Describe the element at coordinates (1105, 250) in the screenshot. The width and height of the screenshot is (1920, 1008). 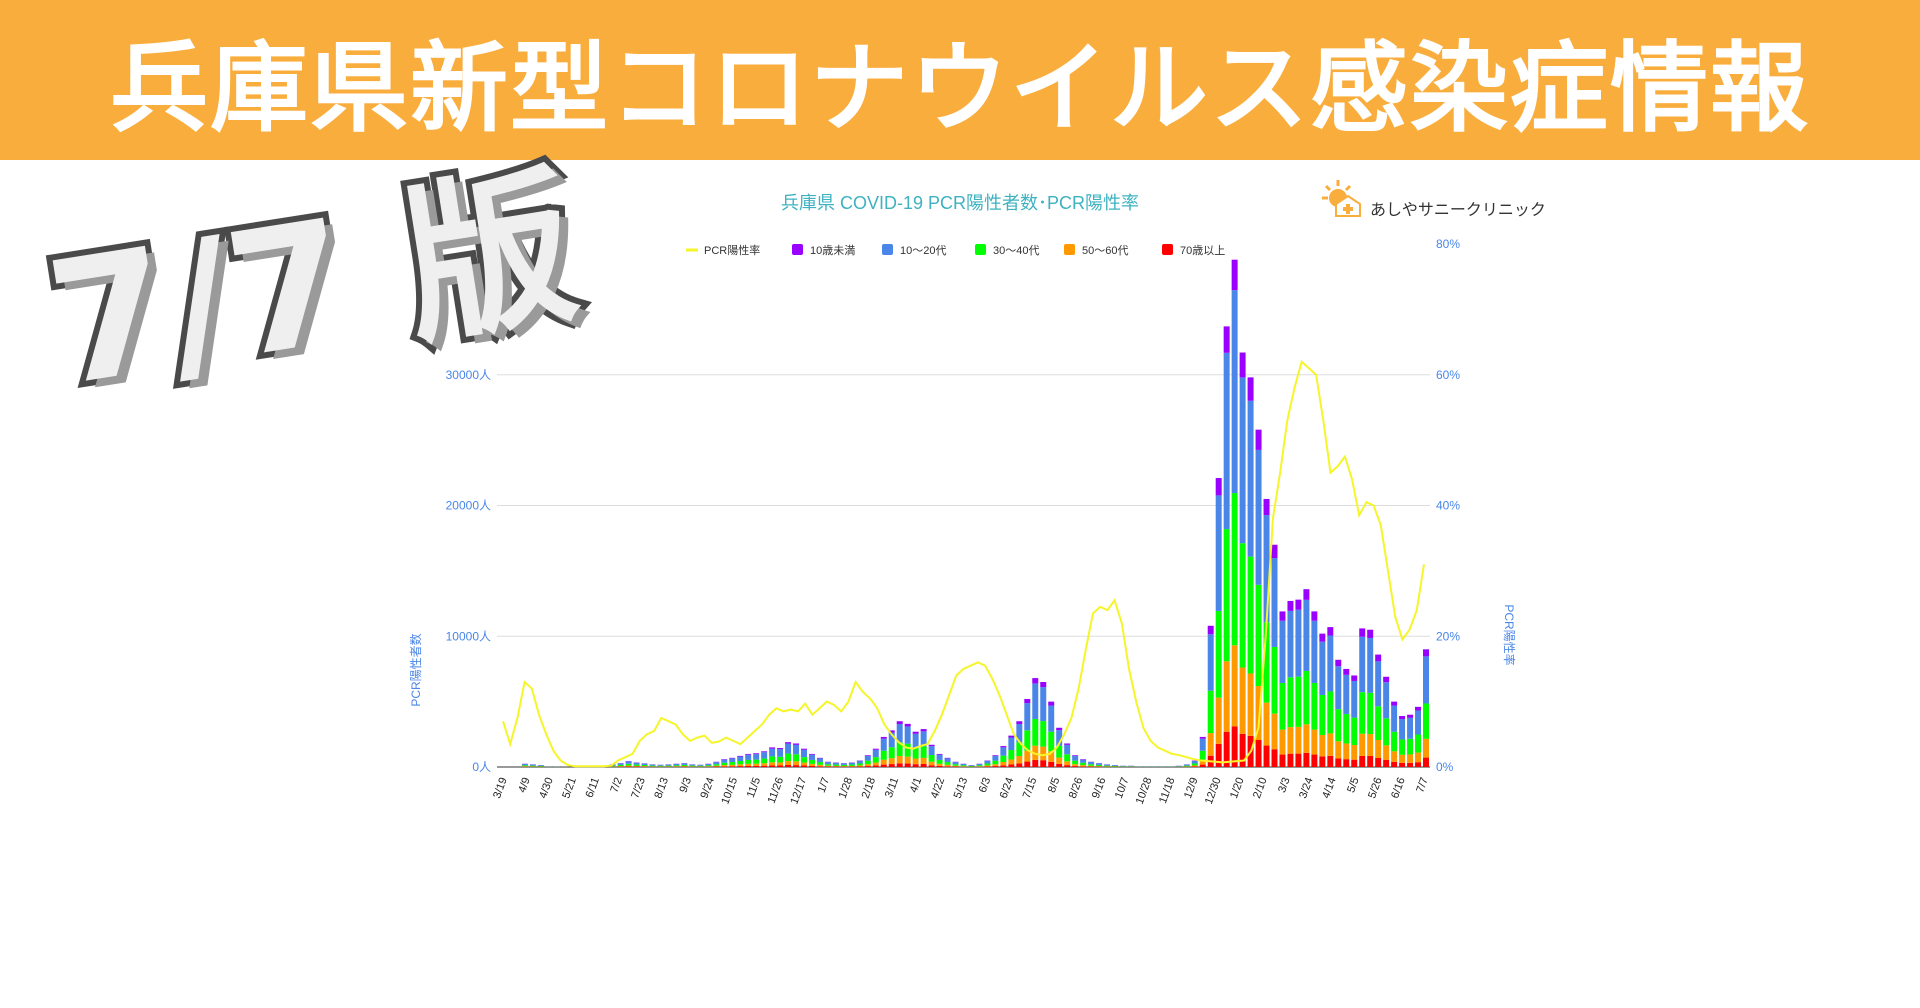
I see `legend-label: 50〜60代` at that location.